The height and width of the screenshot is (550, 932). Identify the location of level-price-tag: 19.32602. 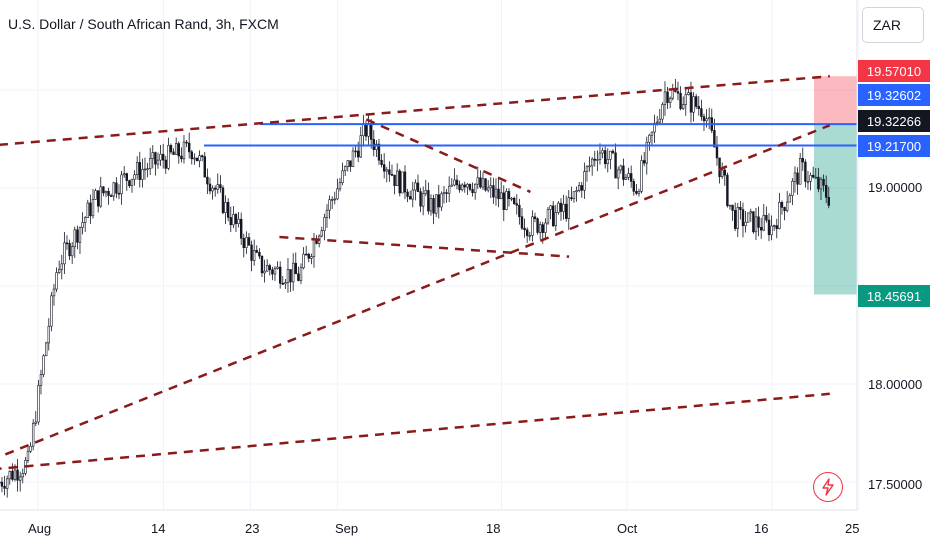
(894, 95).